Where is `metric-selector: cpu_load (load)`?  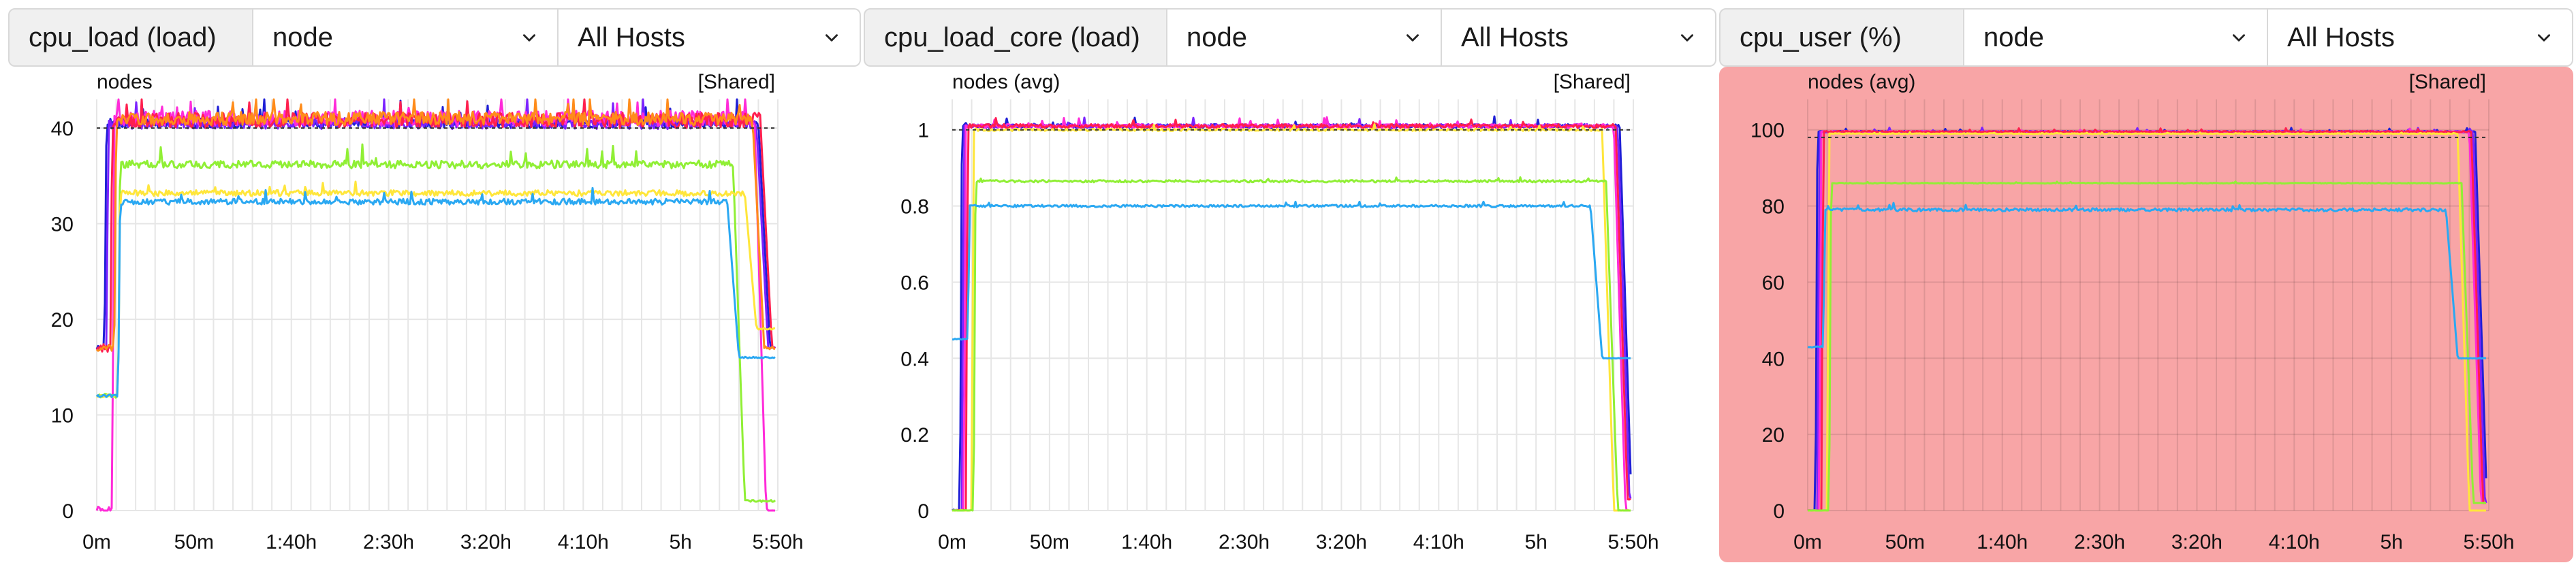 metric-selector: cpu_load (load) is located at coordinates (130, 38).